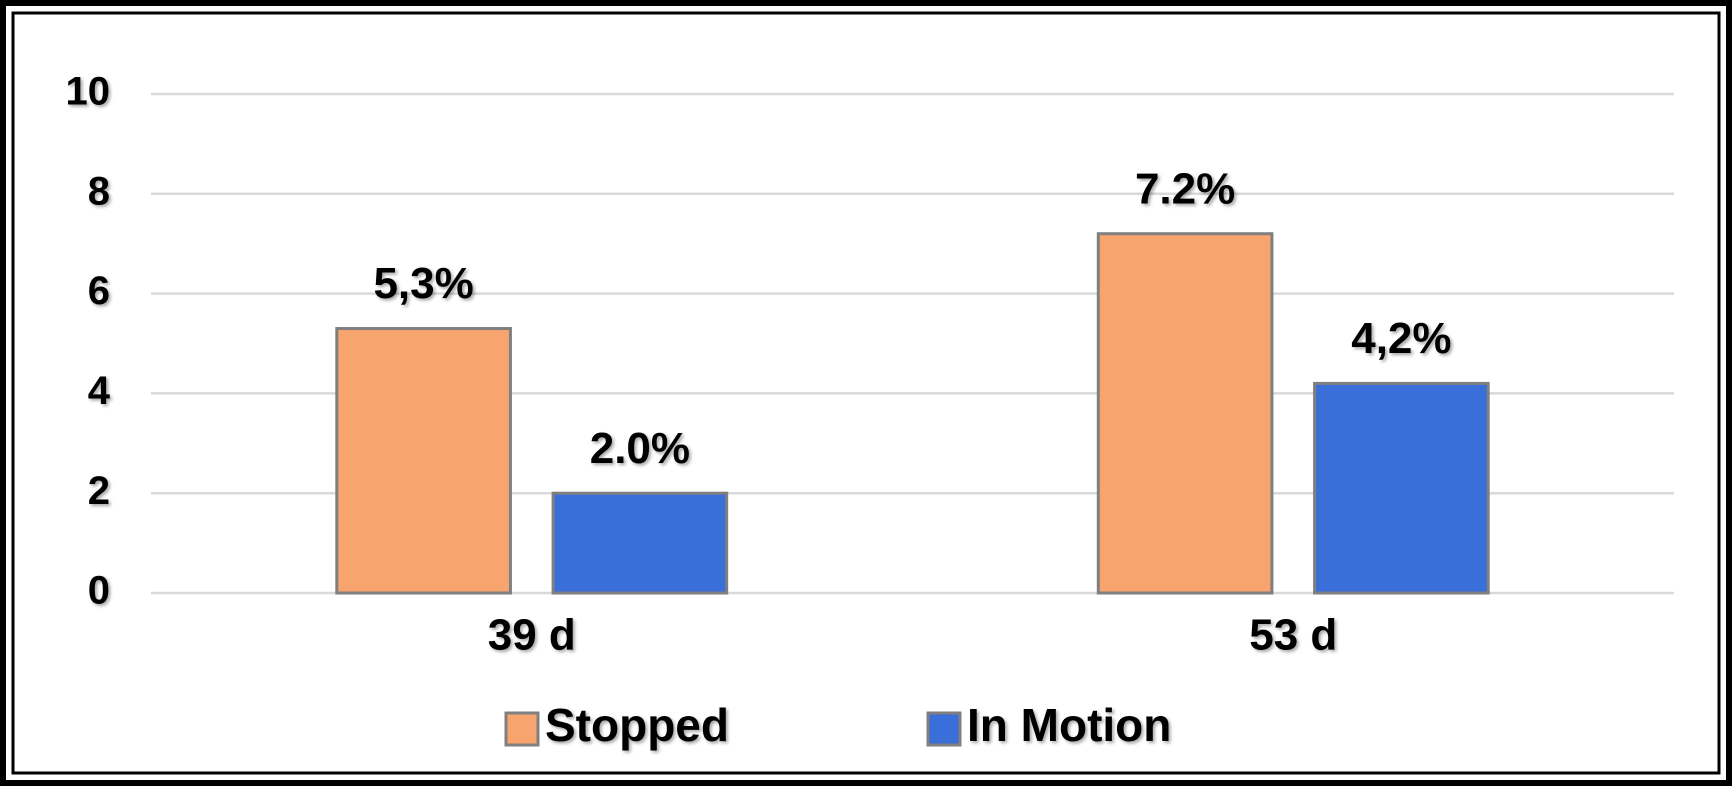 Image resolution: width=1732 pixels, height=786 pixels. Describe the element at coordinates (1069, 725) in the screenshot. I see `legend-label: In Motion` at that location.